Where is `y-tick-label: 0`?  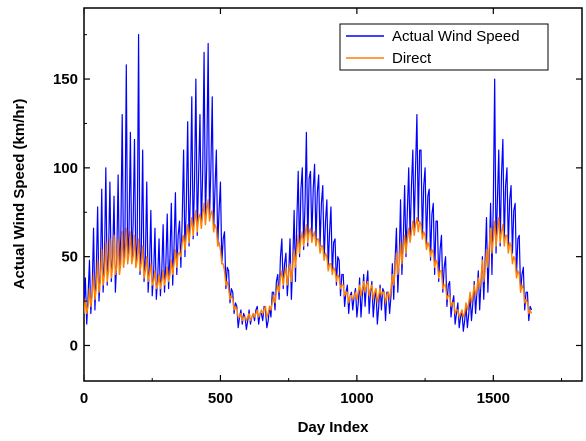 y-tick-label: 0 is located at coordinates (74, 345).